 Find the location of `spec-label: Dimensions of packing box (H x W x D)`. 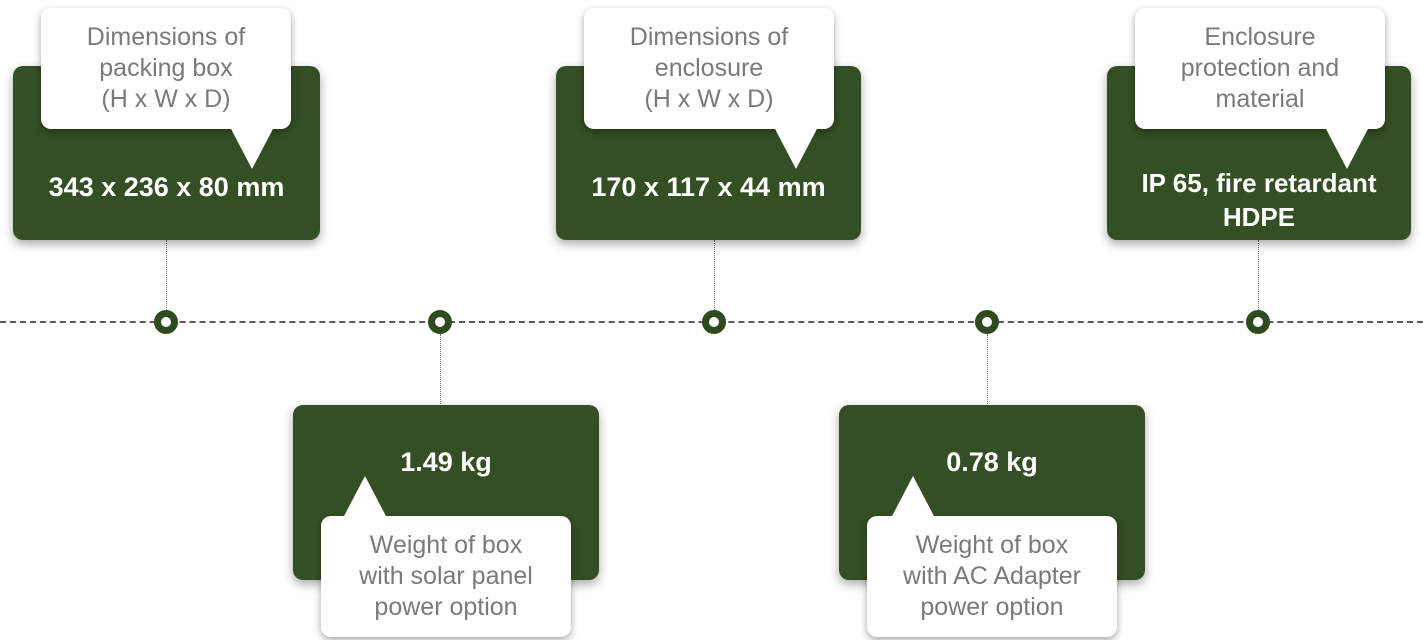

spec-label: Dimensions of packing box (H x W x D) is located at coordinates (166, 68).